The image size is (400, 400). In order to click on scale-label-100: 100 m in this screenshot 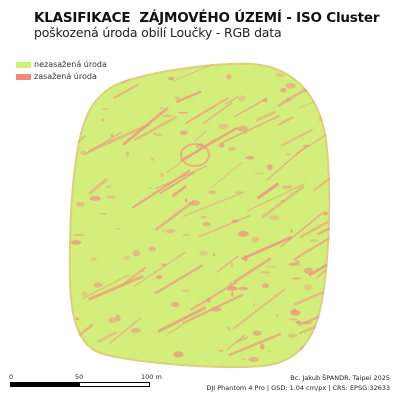, I will do `click(151, 377)`.